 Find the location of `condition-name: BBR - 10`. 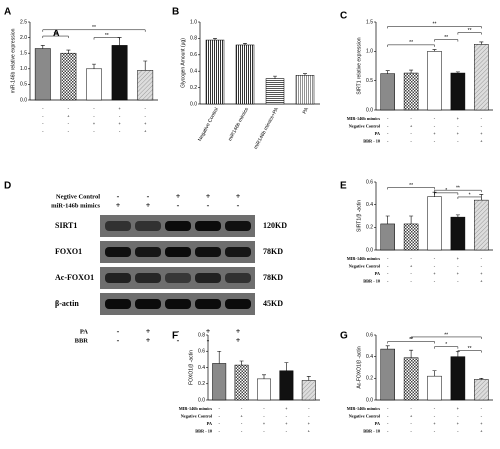

condition-name: BBR - 10 is located at coordinates (203, 430).